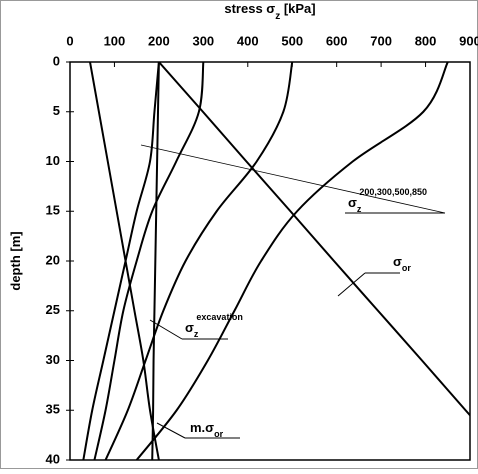 The image size is (478, 474). I want to click on annotation: σz excavation, so click(214, 325).